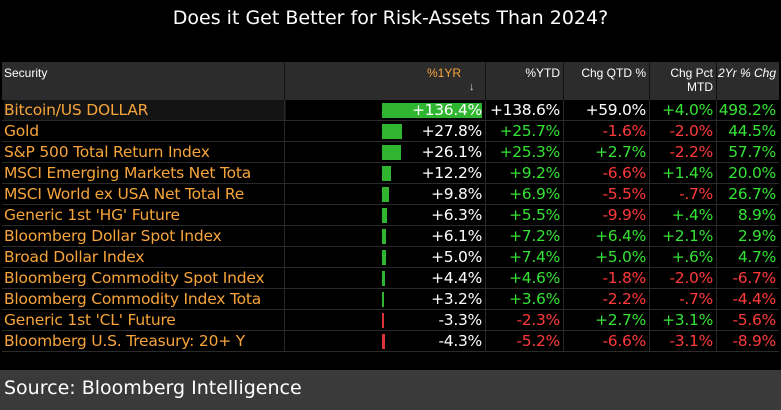 This screenshot has height=410, width=781. Describe the element at coordinates (754, 278) in the screenshot. I see `cell-yr2: -6.7%` at that location.